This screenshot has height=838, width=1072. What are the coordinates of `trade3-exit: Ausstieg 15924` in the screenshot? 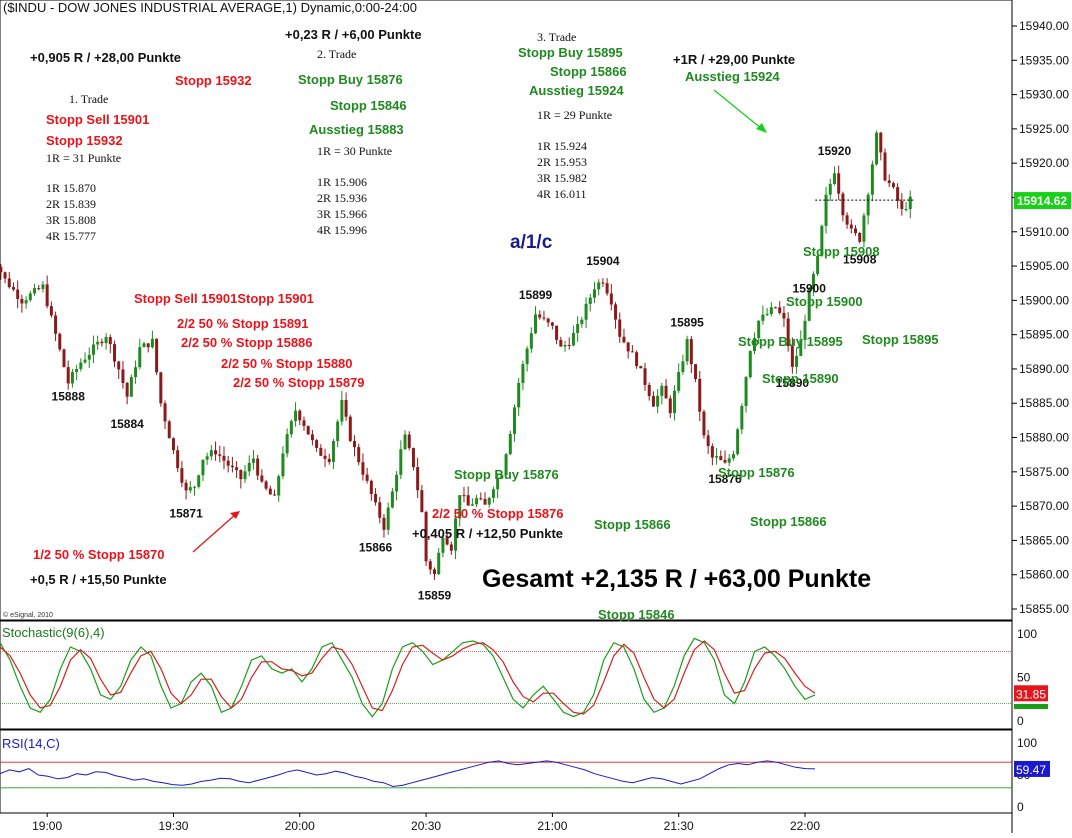 It's located at (576, 90).